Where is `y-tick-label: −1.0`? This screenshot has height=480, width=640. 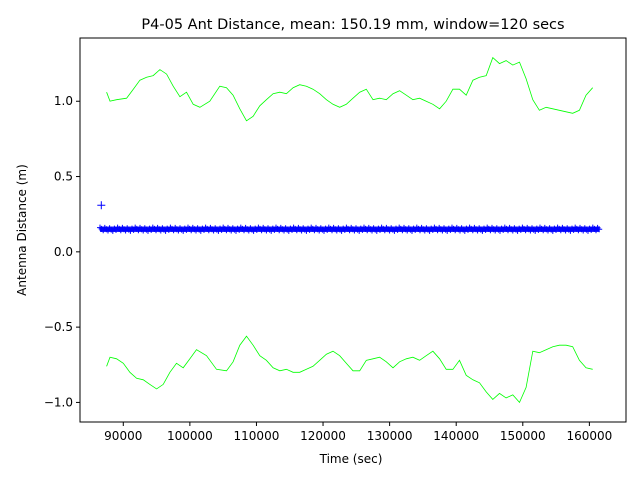
y-tick-label: −1.0 is located at coordinates (58, 402).